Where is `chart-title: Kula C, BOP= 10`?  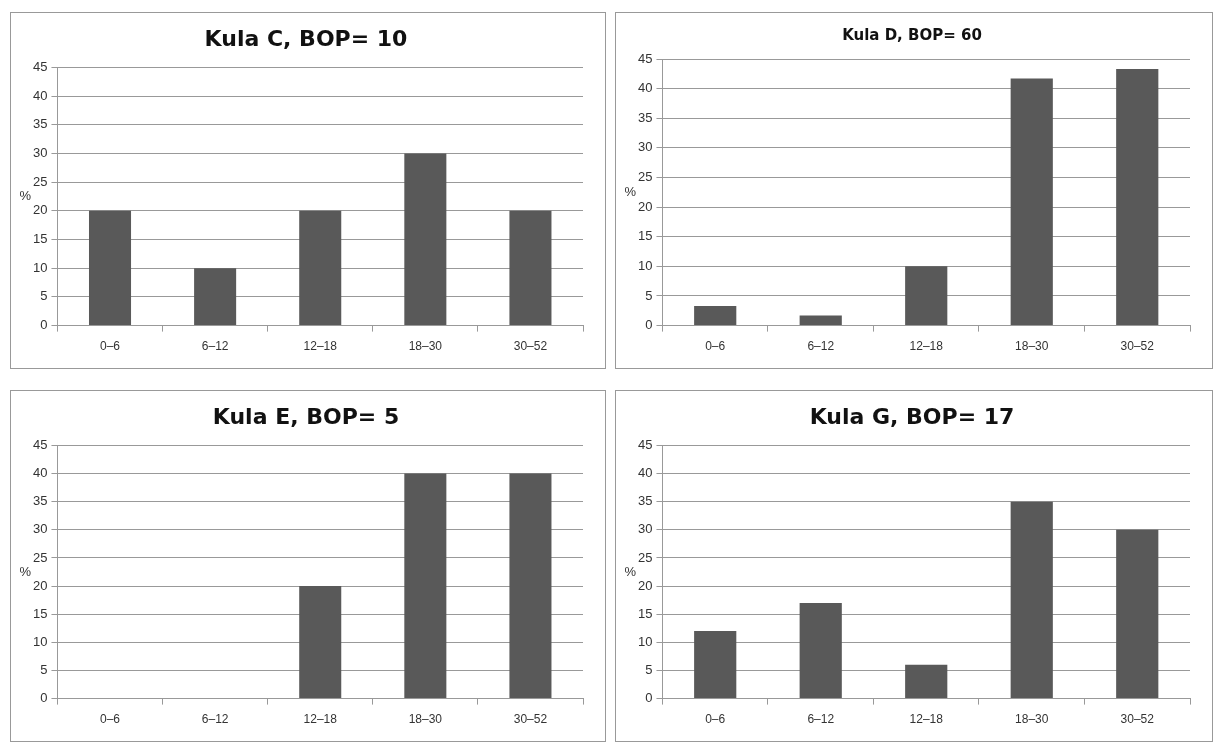
chart-title: Kula C, BOP= 10 is located at coordinates (306, 38).